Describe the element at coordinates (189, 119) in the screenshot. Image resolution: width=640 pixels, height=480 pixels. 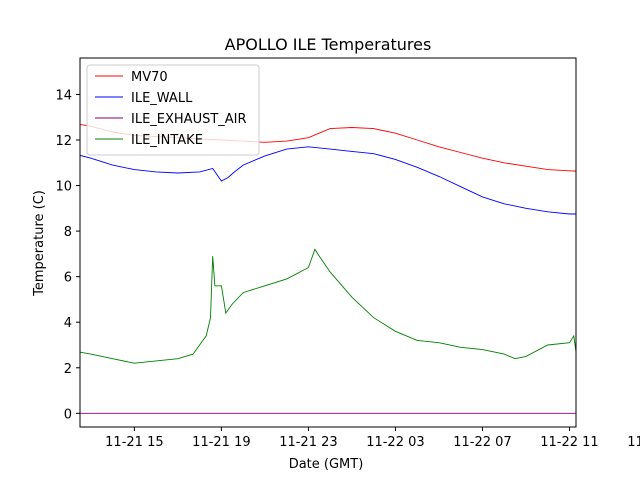
I see `legend-label: ILE_EXHAUST_AIR` at that location.